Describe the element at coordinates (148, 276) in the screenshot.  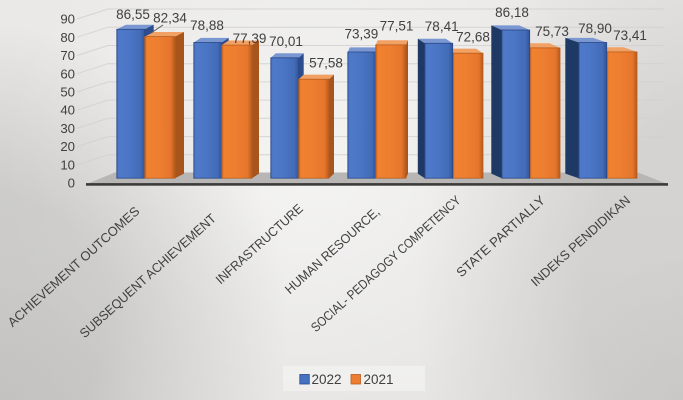
I see `svg-text: SUBSEQUENT ACHIEVEMENT` at that location.